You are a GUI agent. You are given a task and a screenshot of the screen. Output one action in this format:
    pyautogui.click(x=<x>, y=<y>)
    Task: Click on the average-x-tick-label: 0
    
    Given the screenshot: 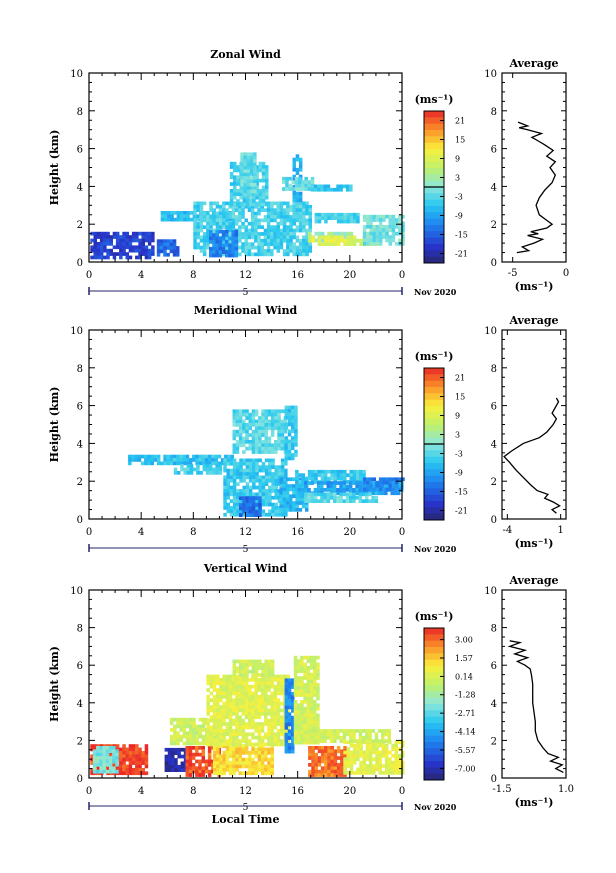 What is the action you would take?
    pyautogui.click(x=566, y=273)
    